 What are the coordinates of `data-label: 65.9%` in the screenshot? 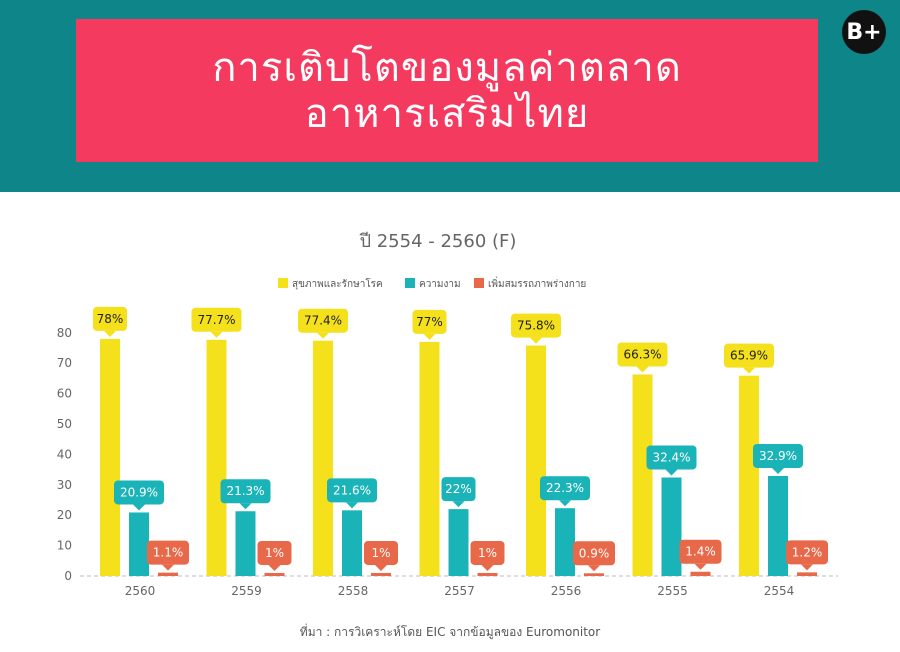 It's located at (749, 356).